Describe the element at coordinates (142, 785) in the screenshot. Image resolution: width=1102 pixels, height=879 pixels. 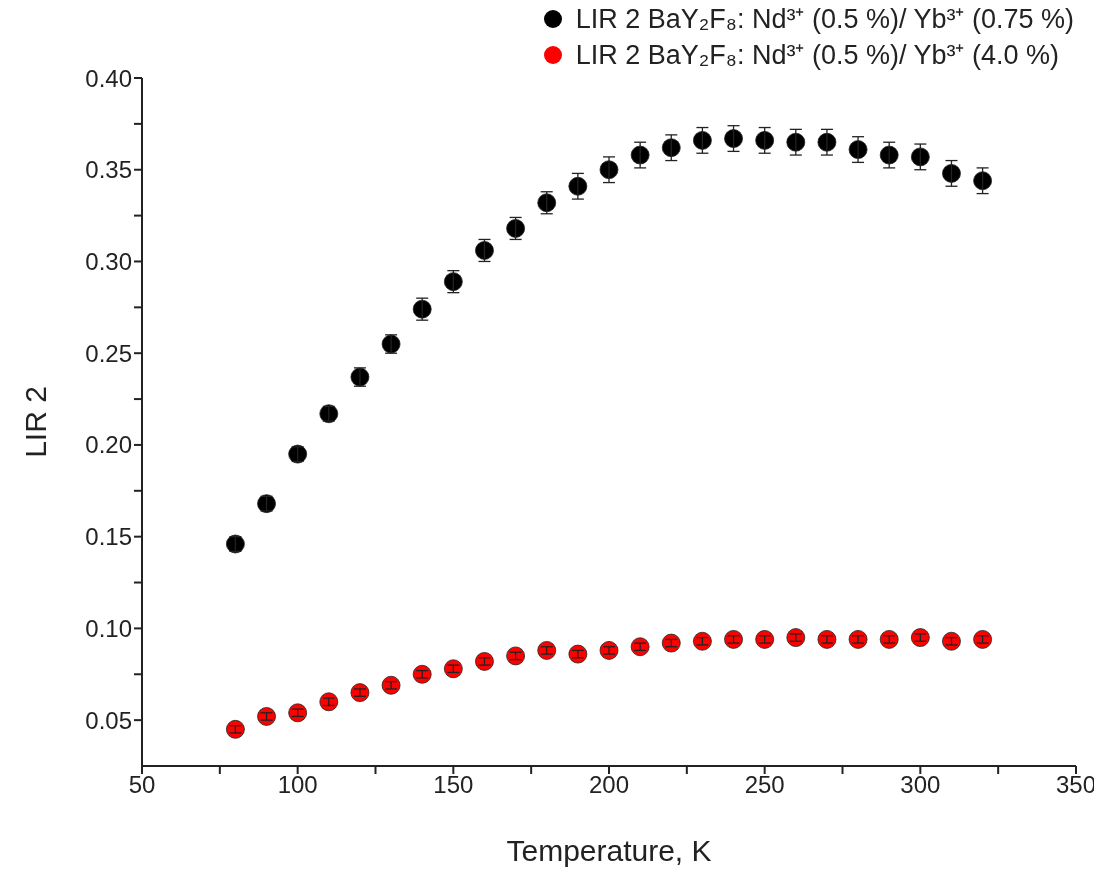
I see `x-tick-label: 50` at that location.